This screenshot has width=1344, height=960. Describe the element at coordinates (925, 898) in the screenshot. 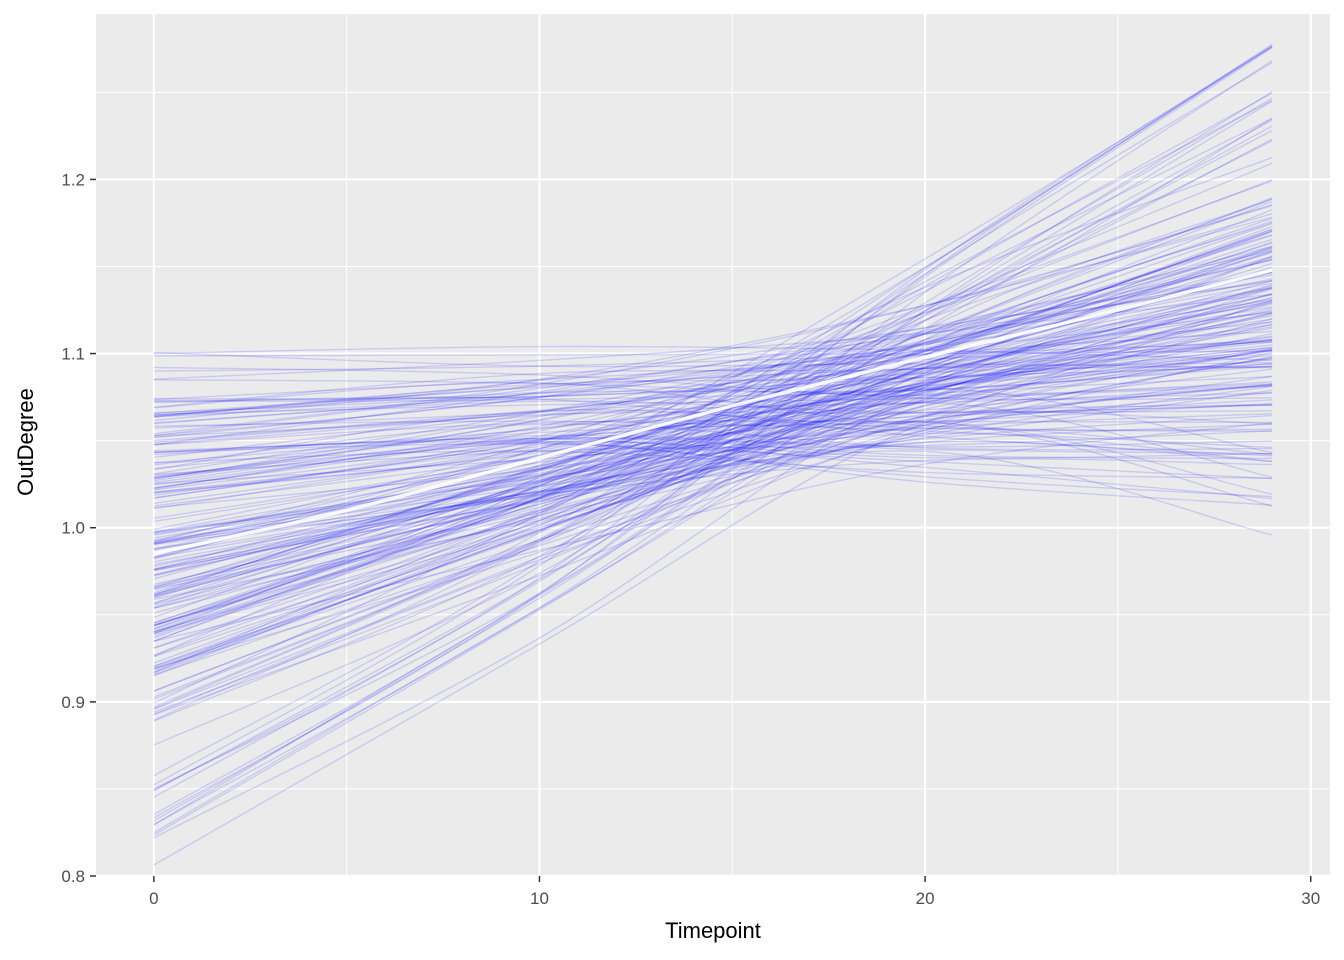

I see `x-tick-label: 20` at that location.